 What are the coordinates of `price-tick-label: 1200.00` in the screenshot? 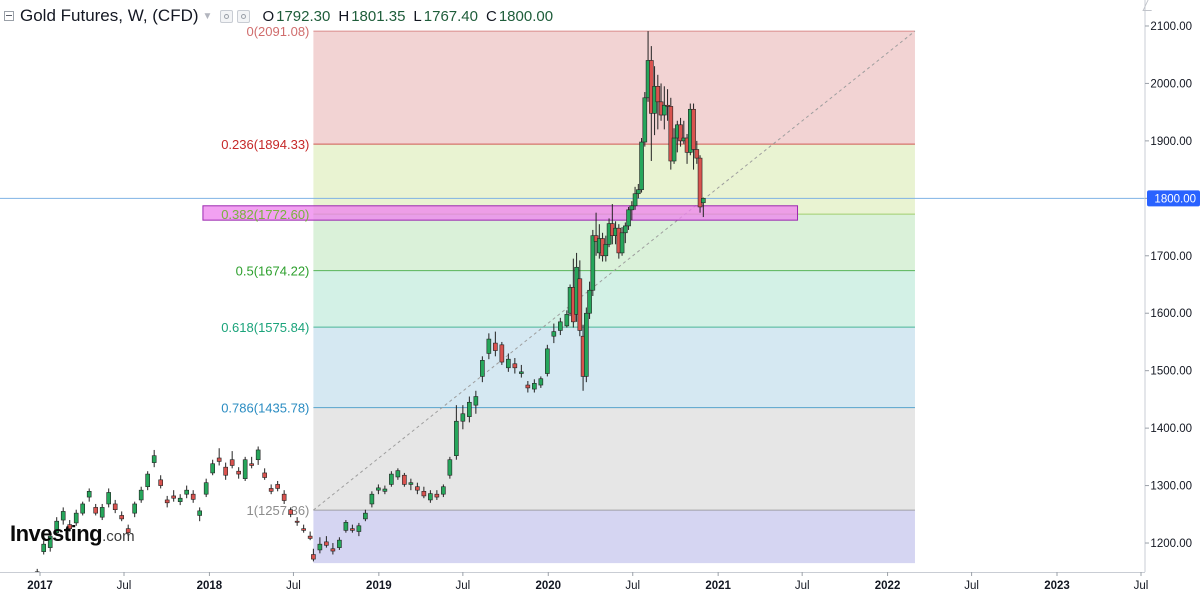 It's located at (1171, 544).